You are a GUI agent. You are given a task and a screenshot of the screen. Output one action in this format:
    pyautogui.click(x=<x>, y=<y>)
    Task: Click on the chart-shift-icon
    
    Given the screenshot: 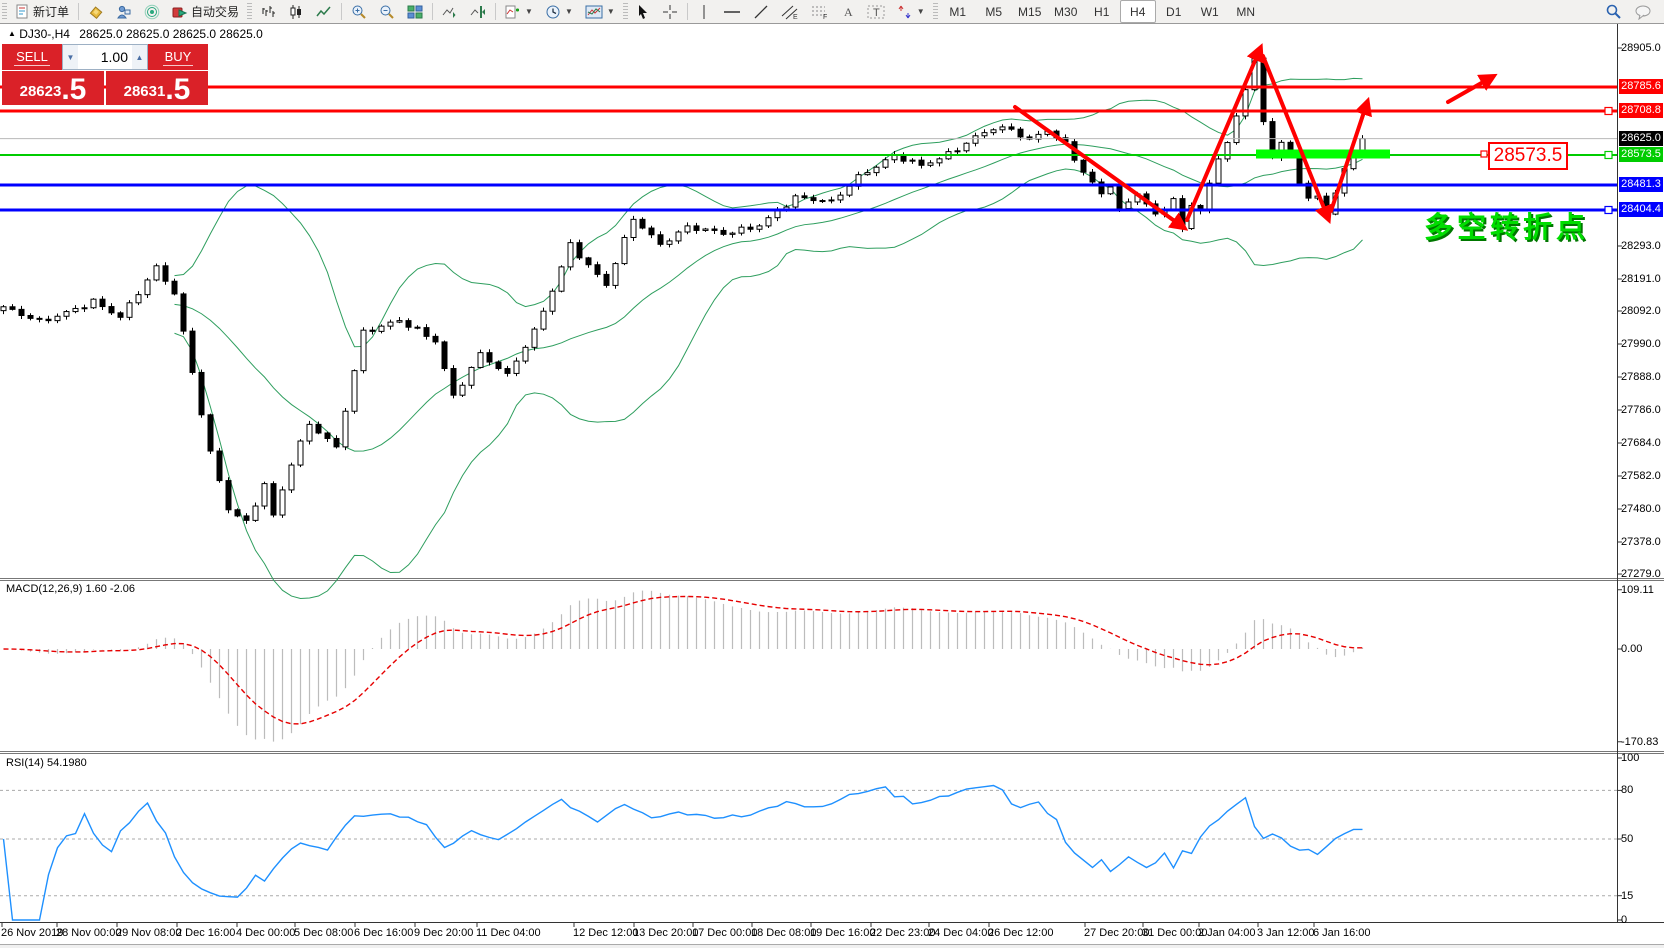 What is the action you would take?
    pyautogui.click(x=478, y=11)
    